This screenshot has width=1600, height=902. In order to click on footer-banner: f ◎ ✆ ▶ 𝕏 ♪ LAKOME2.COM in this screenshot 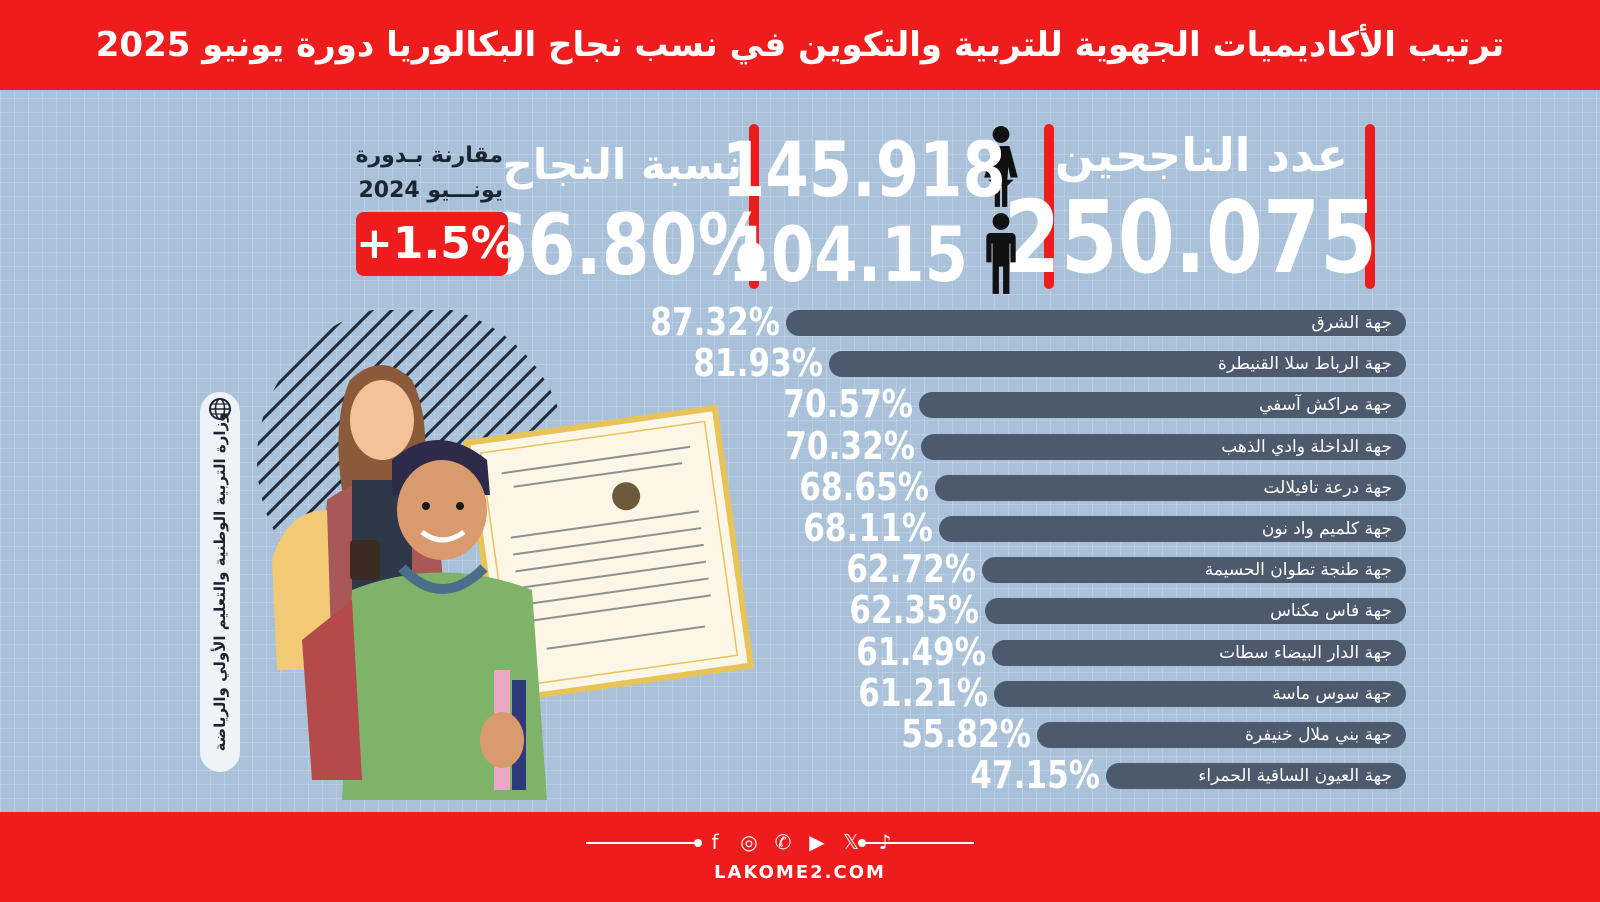, I will do `click(800, 857)`.